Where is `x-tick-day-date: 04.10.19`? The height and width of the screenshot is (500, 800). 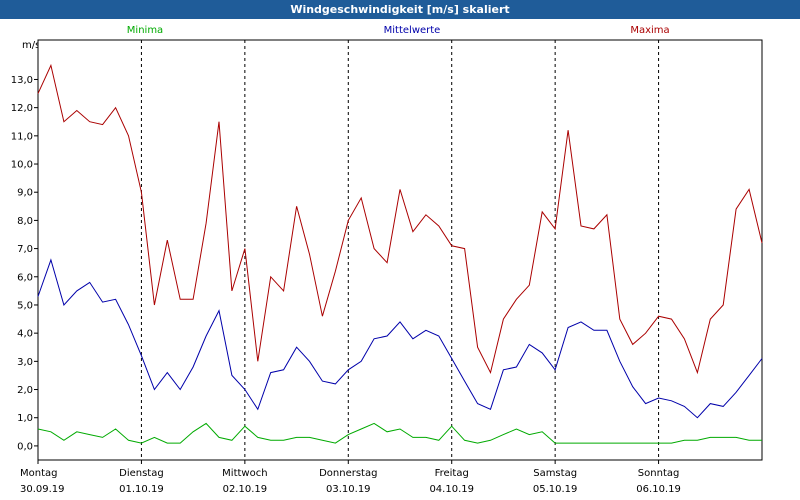
x-tick-day-date: 04.10.19 is located at coordinates (451, 489).